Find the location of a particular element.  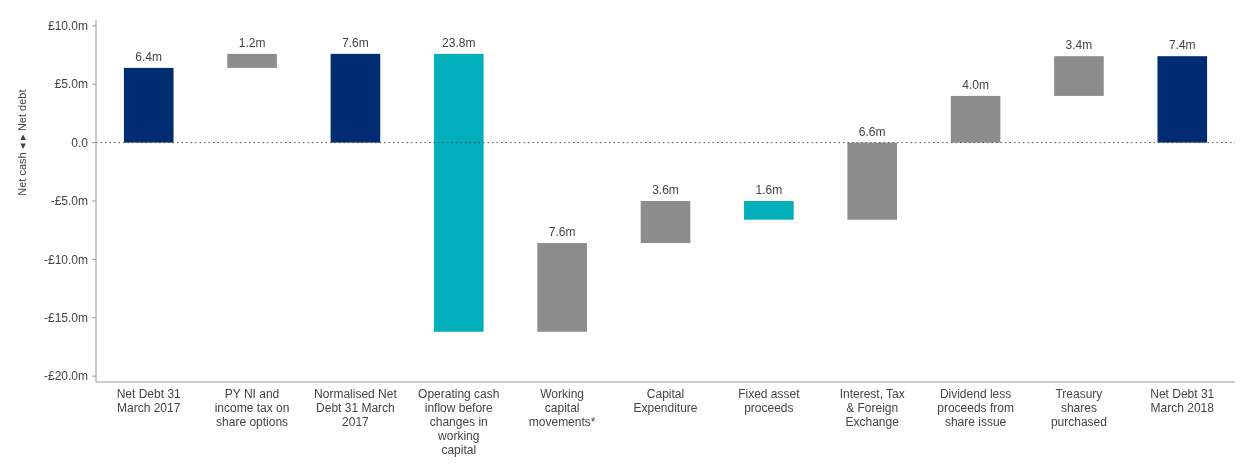

y-tick-label: -£10.0m is located at coordinates (65, 259).